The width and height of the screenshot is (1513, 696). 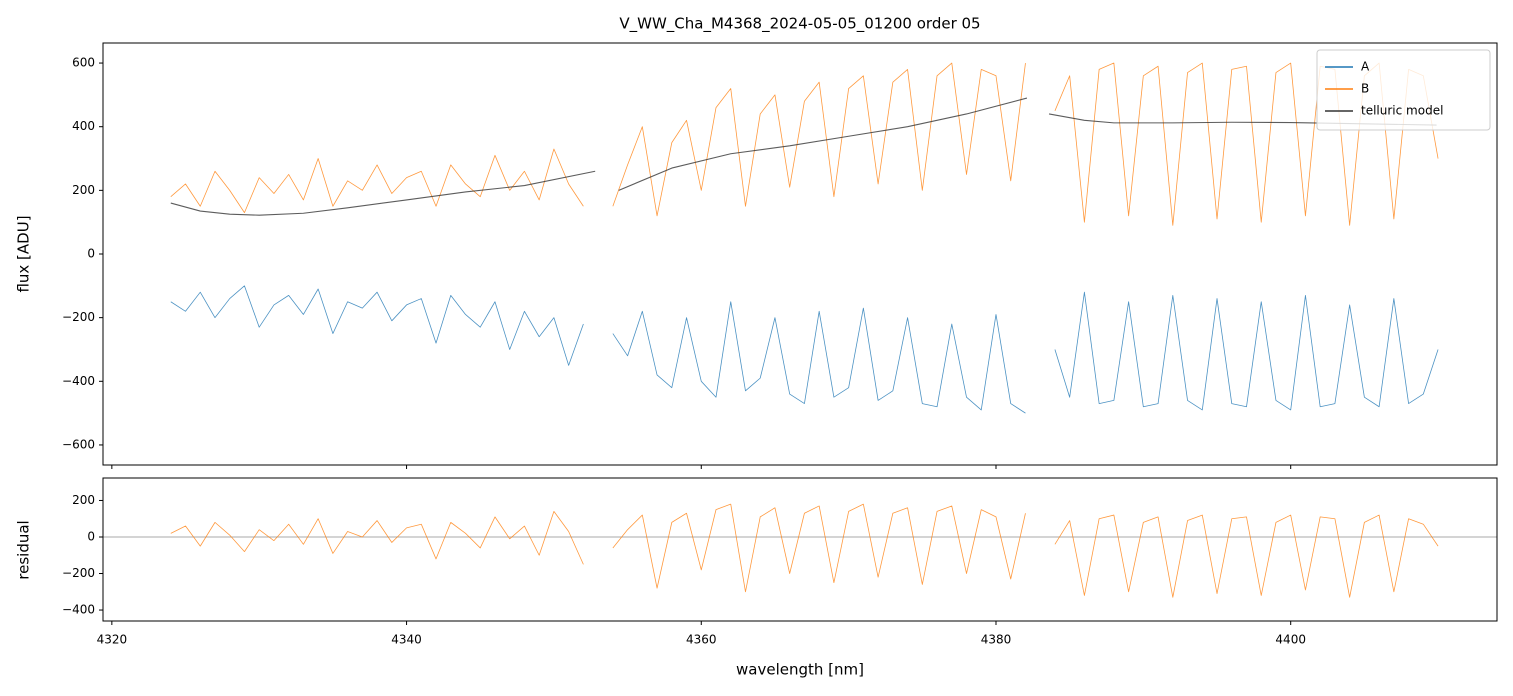 What do you see at coordinates (1403, 90) in the screenshot?
I see `legend-box` at bounding box center [1403, 90].